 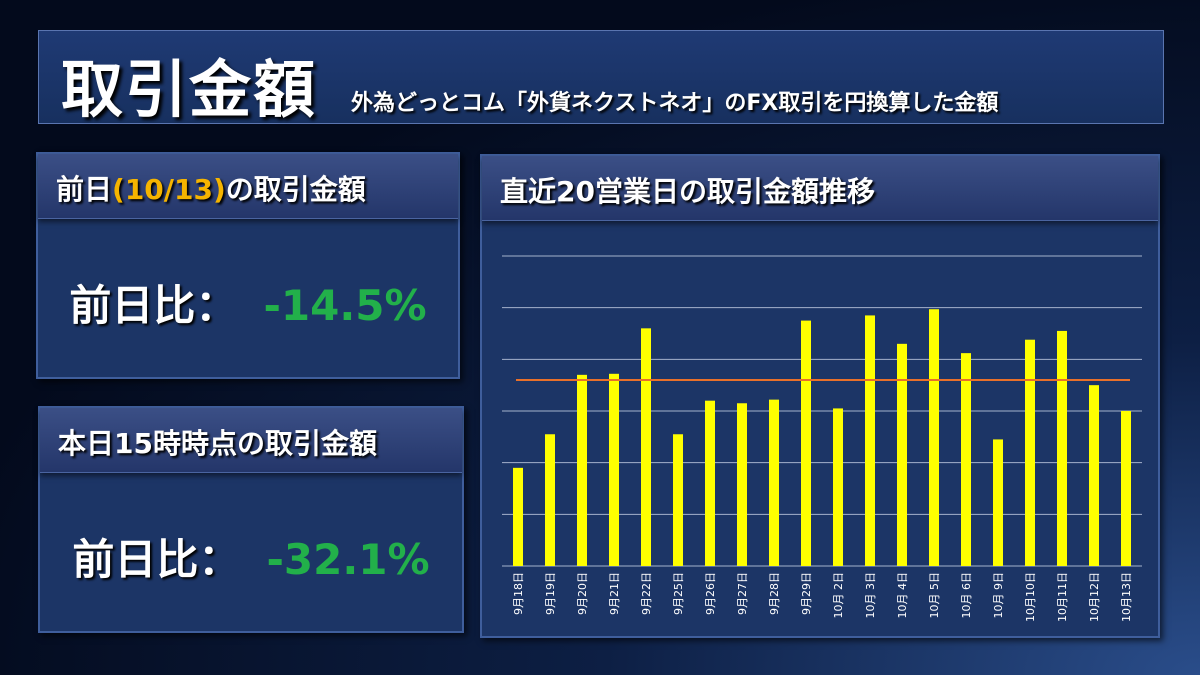 What do you see at coordinates (710, 593) in the screenshot?
I see `x-tick-label: 9月26日` at bounding box center [710, 593].